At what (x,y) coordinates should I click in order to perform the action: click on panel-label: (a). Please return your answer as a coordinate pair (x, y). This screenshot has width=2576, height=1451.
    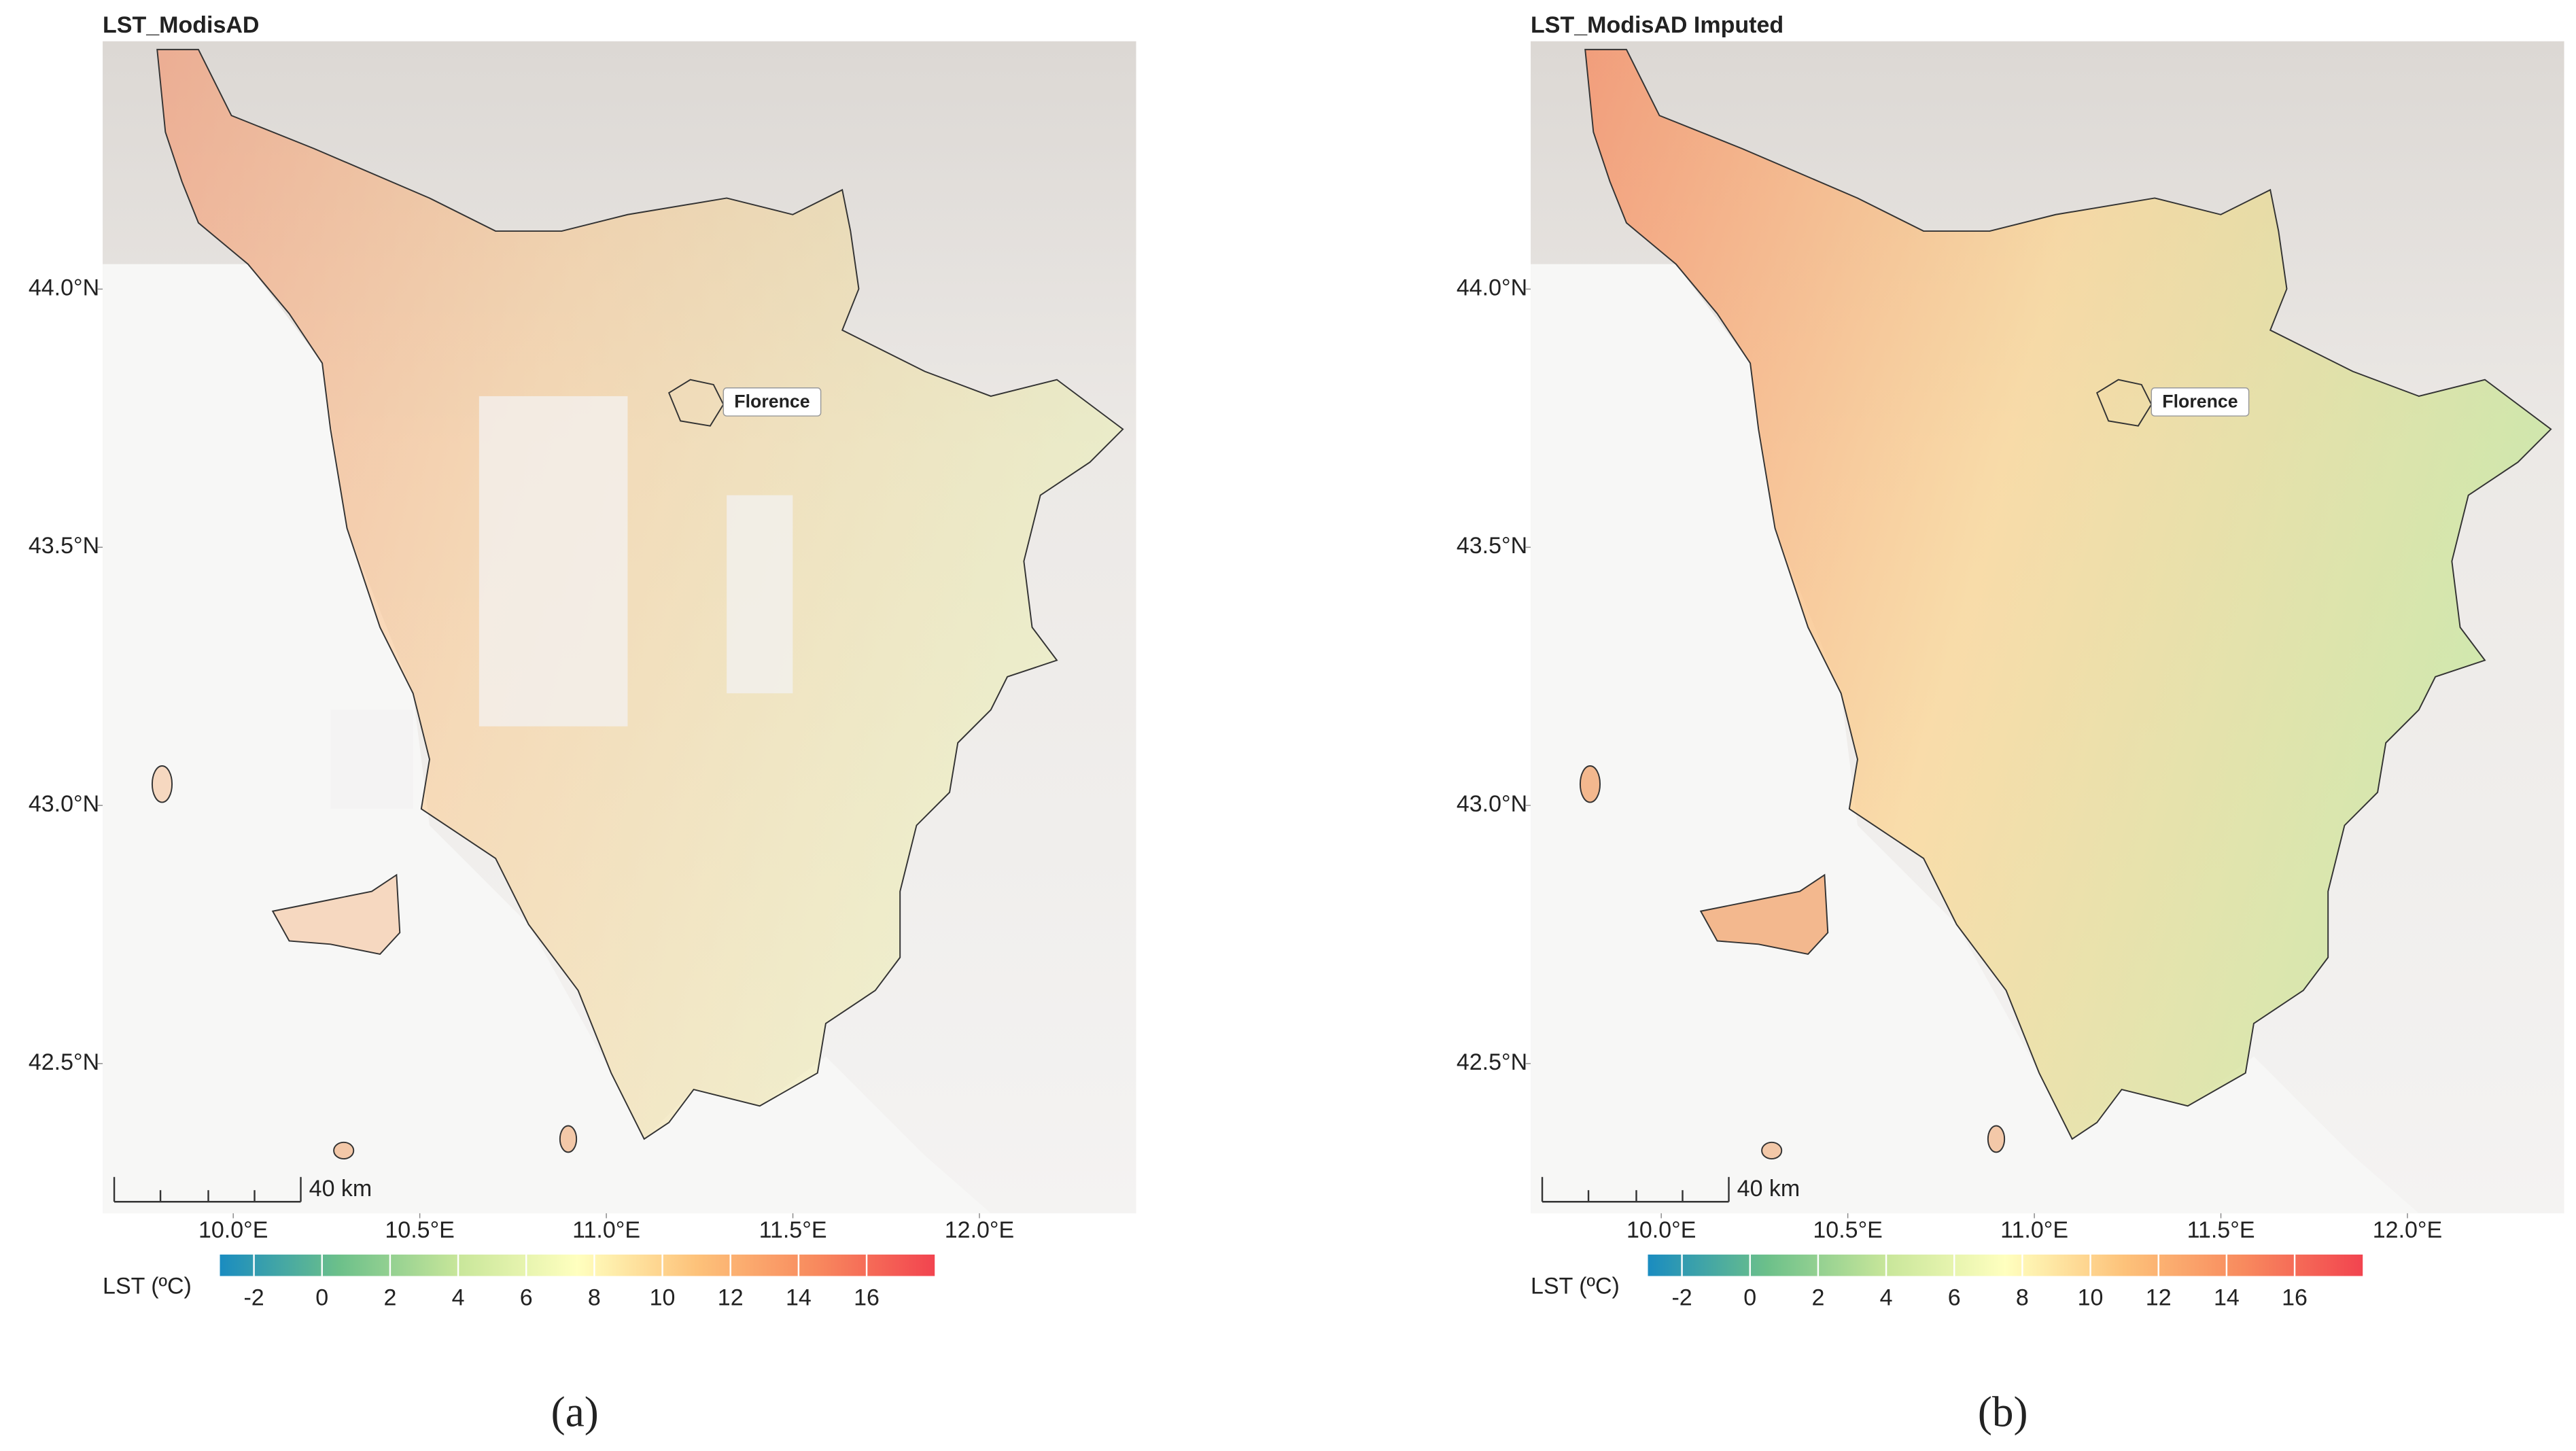
    Looking at the image, I should click on (575, 1411).